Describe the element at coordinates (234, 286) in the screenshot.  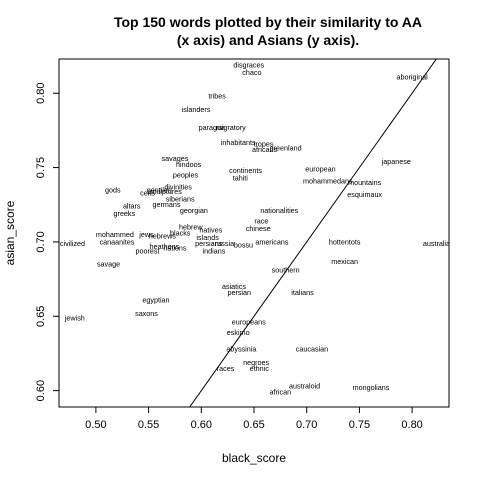
I see `point-label-asiatics: asiatics` at that location.